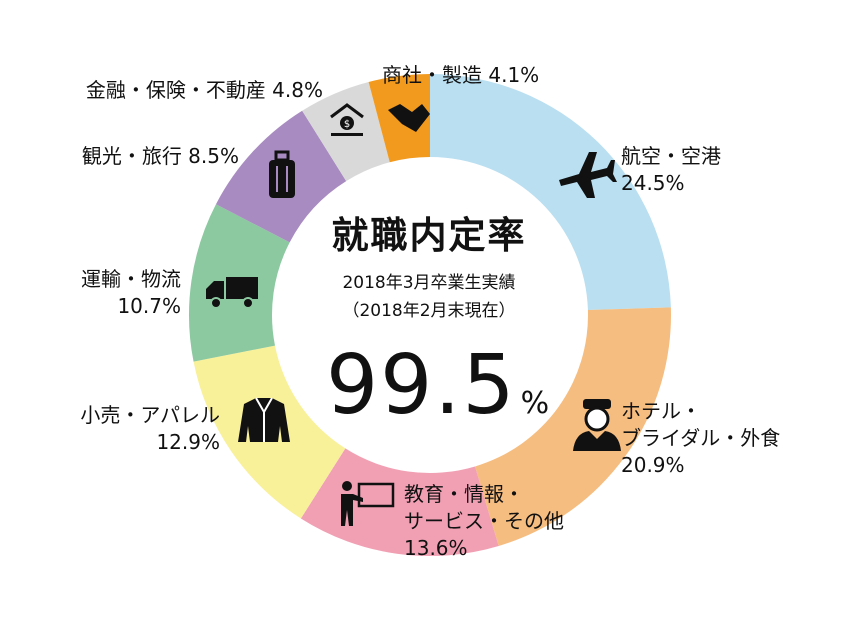  I want to click on slice-label-education-name2: サービス・その他, so click(484, 521).